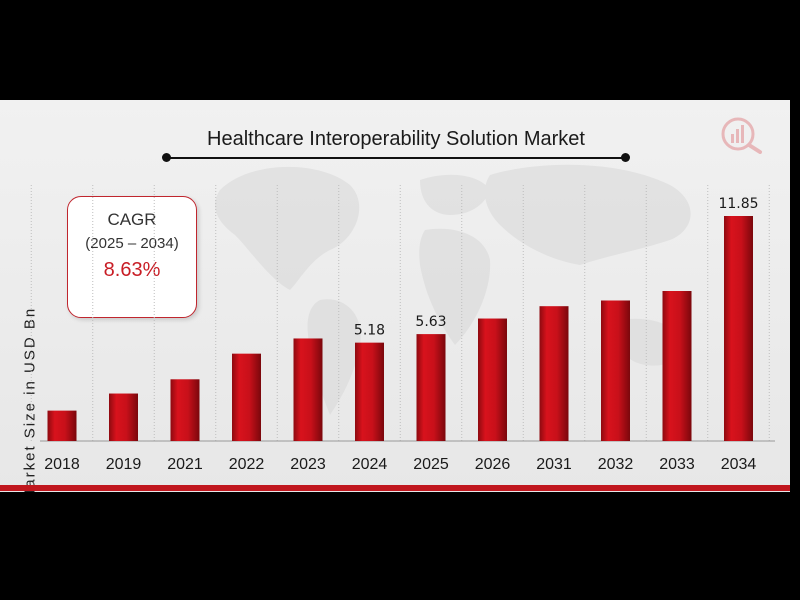 This screenshot has width=800, height=600. What do you see at coordinates (132, 219) in the screenshot?
I see `cagr-label: CAGR` at bounding box center [132, 219].